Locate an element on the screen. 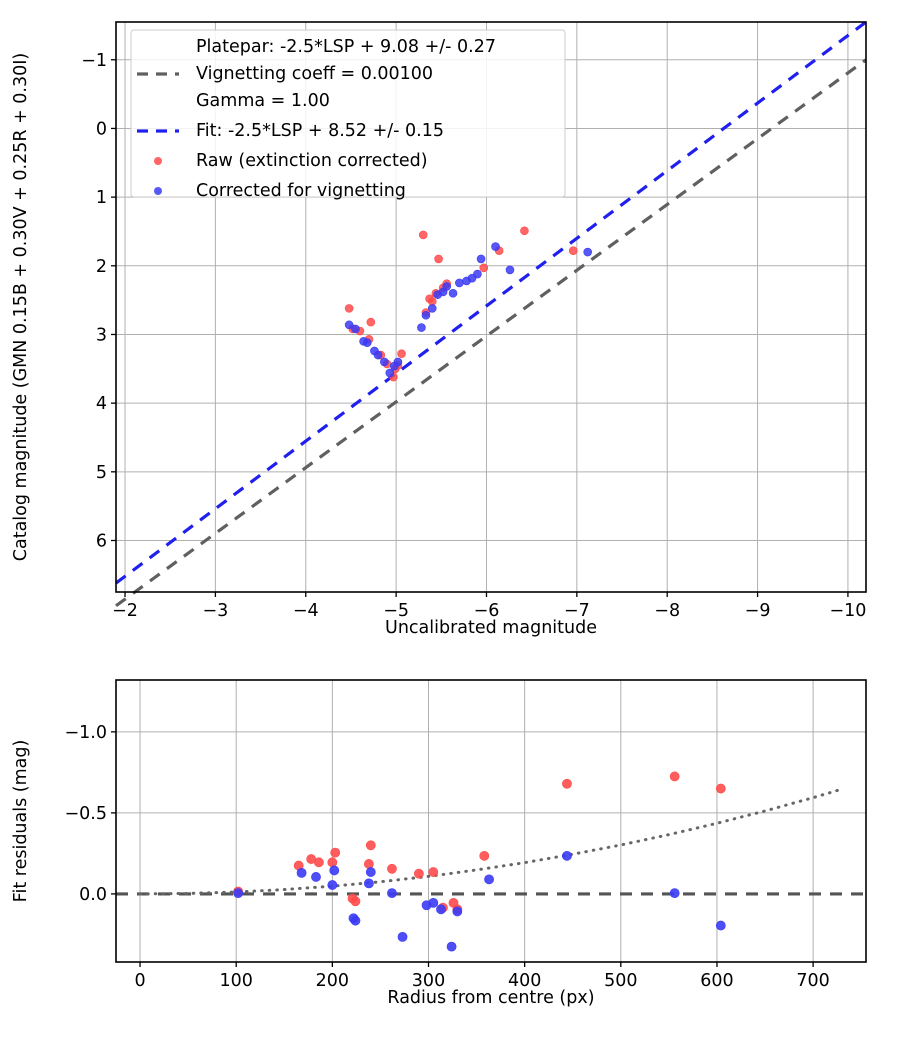 Image resolution: width=900 pixels, height=1050 pixels. legend-frame is located at coordinates (348, 113).